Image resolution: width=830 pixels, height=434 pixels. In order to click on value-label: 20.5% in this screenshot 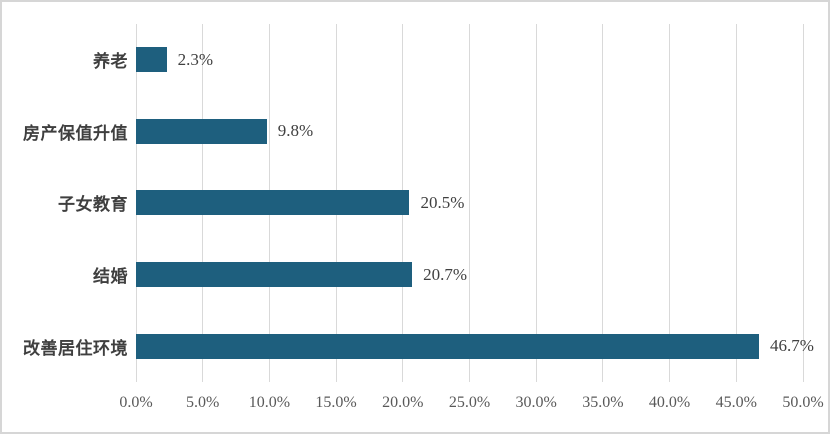, I will do `click(442, 202)`.